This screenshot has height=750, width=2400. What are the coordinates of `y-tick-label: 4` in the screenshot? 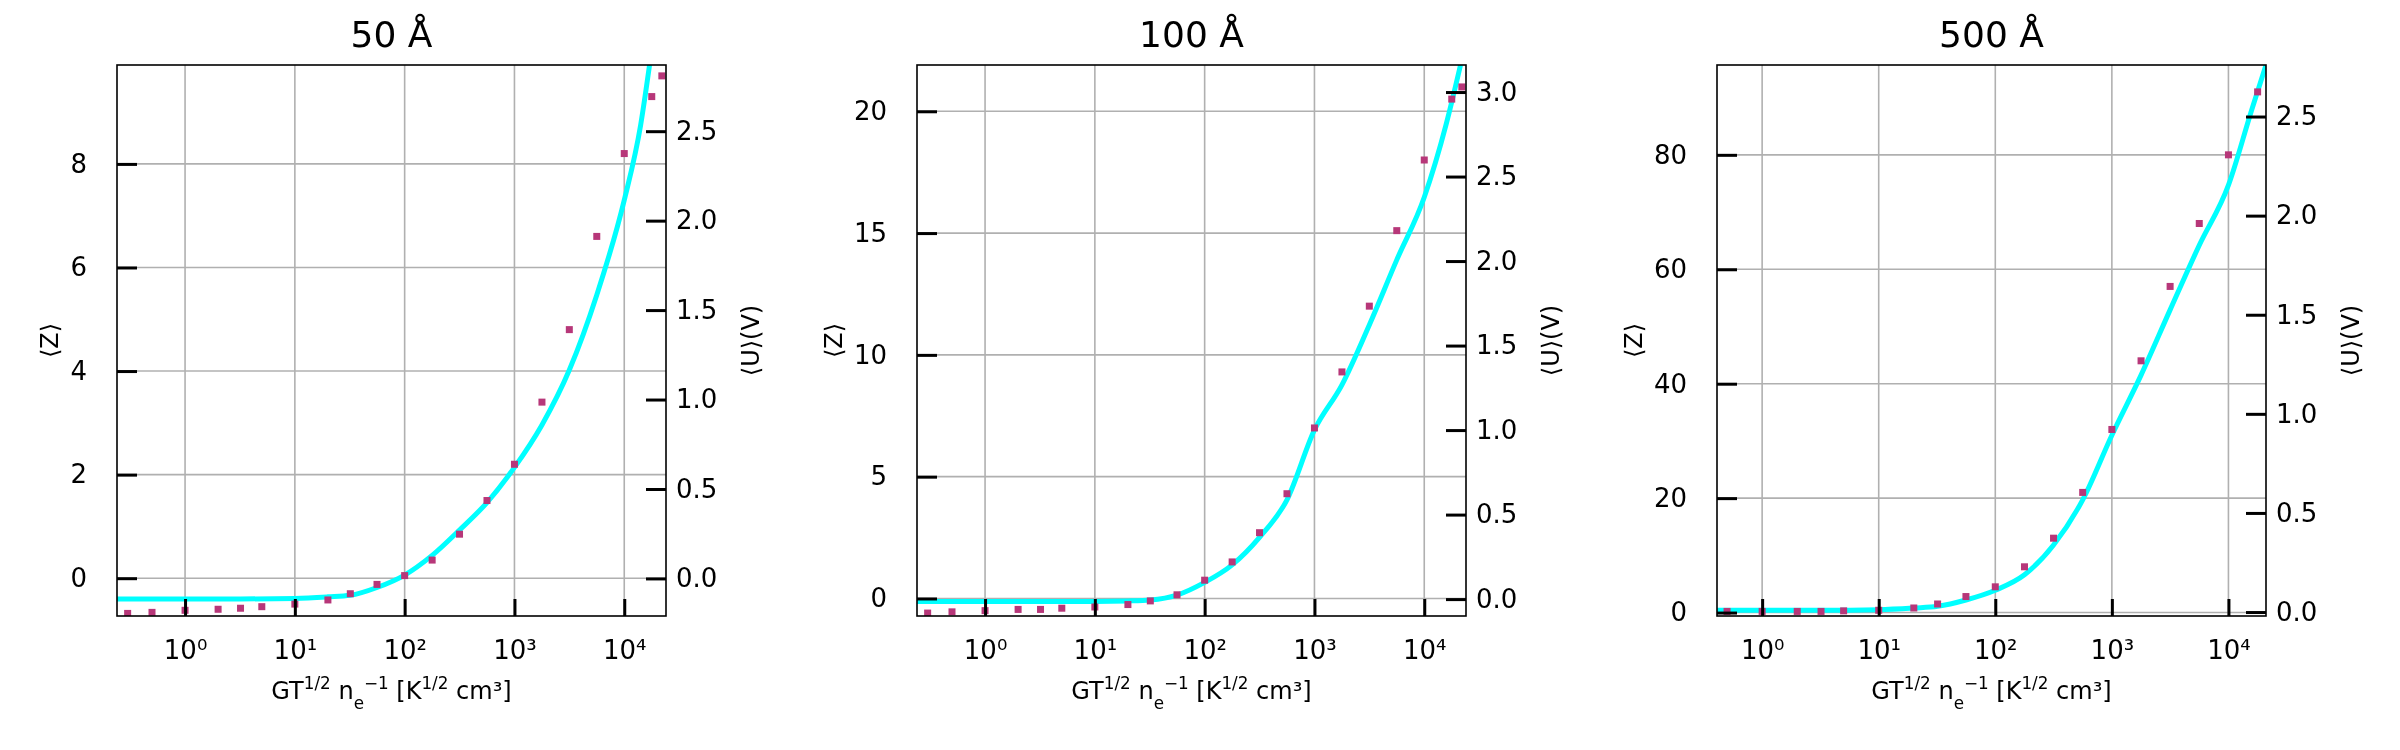 It's located at (78, 370).